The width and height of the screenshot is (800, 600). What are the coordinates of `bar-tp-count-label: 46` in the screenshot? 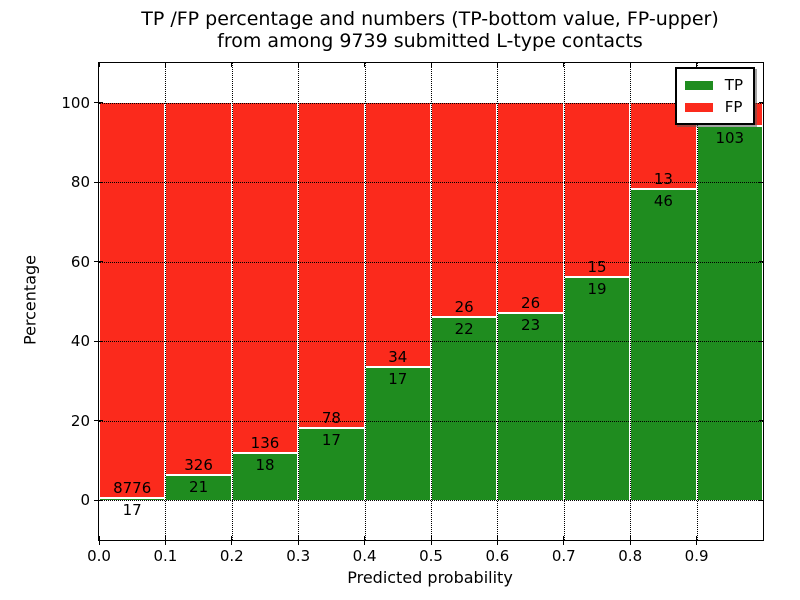 It's located at (663, 201).